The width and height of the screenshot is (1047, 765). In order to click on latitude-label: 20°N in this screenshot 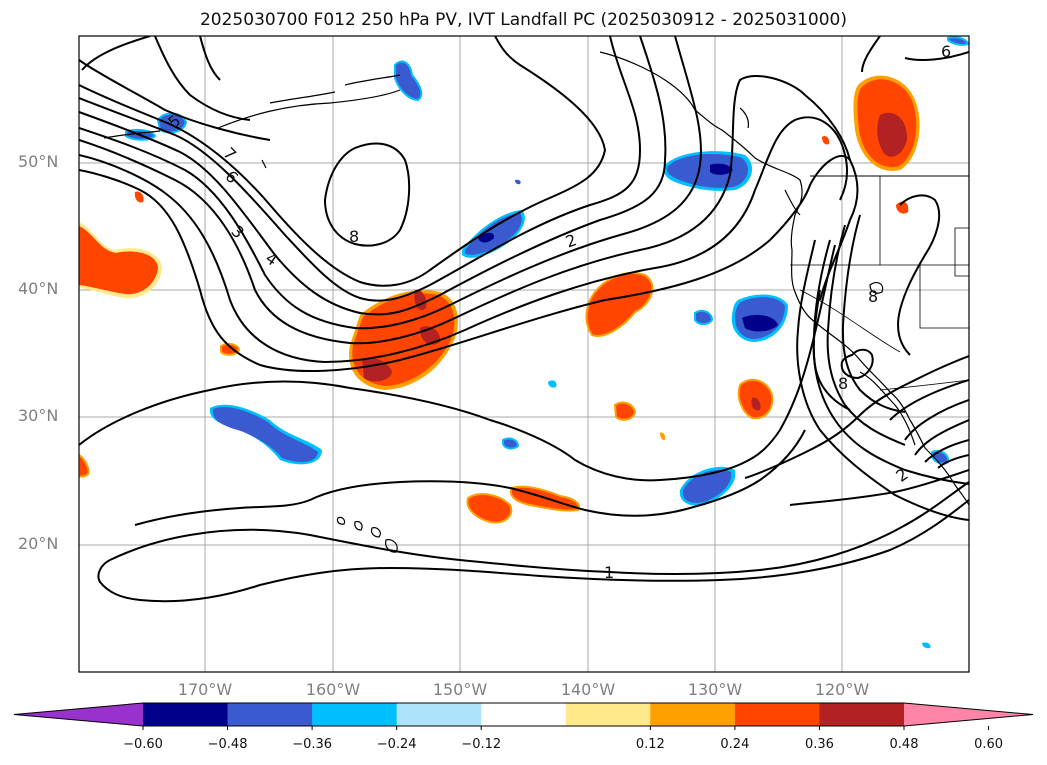, I will do `click(38, 543)`.